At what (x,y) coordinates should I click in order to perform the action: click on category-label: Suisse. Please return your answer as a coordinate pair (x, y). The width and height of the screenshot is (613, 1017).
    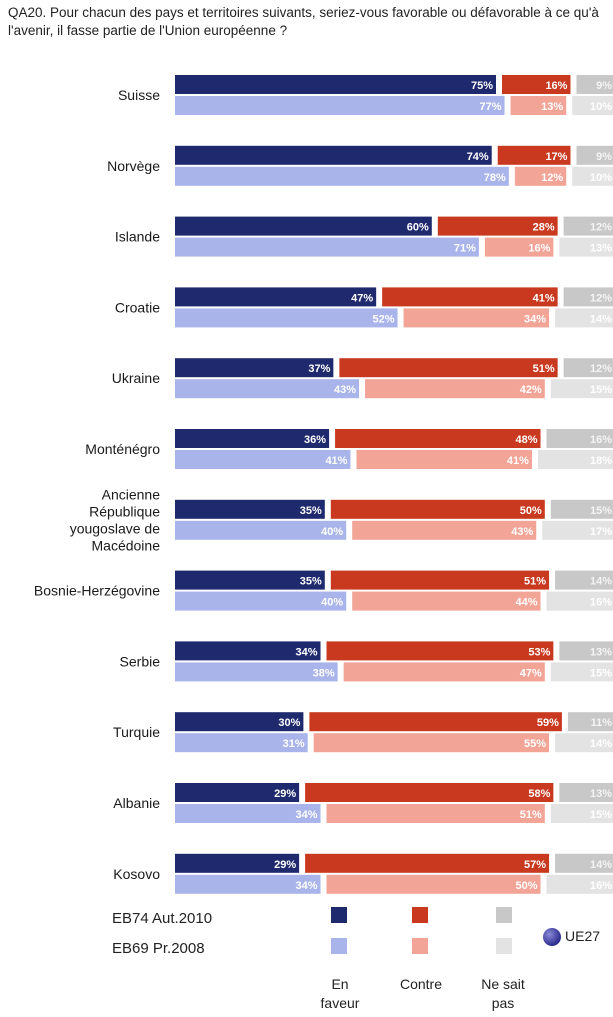
    Looking at the image, I should click on (139, 95).